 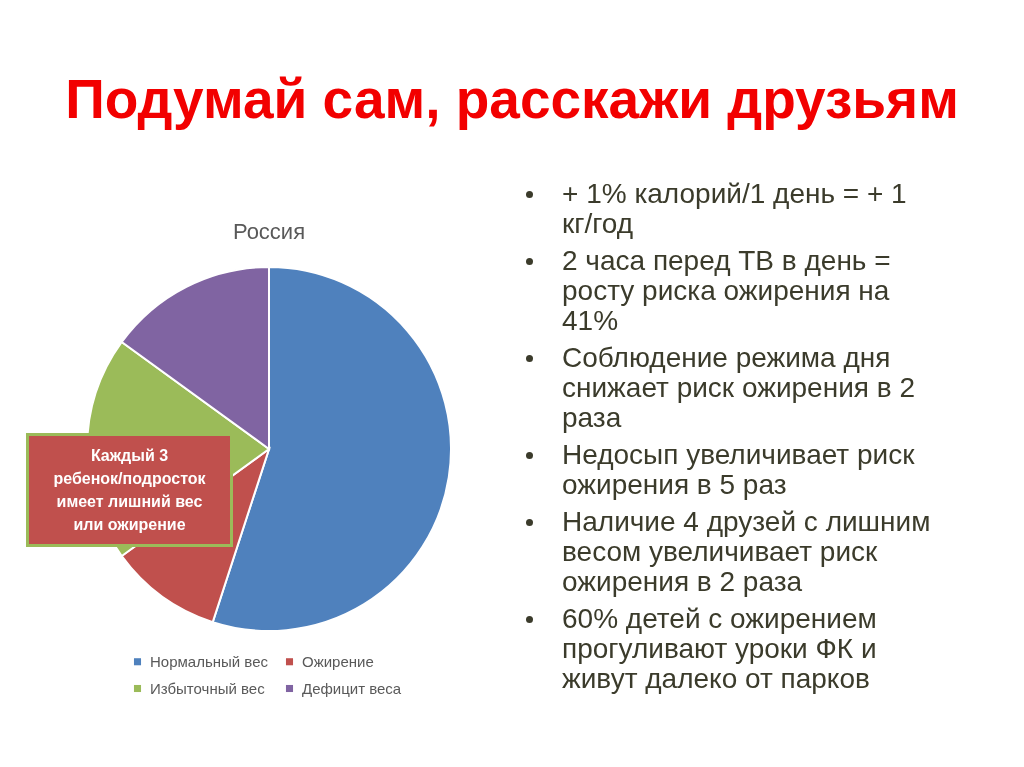 I want to click on legend-label: Избыточный вес, so click(x=208, y=688).